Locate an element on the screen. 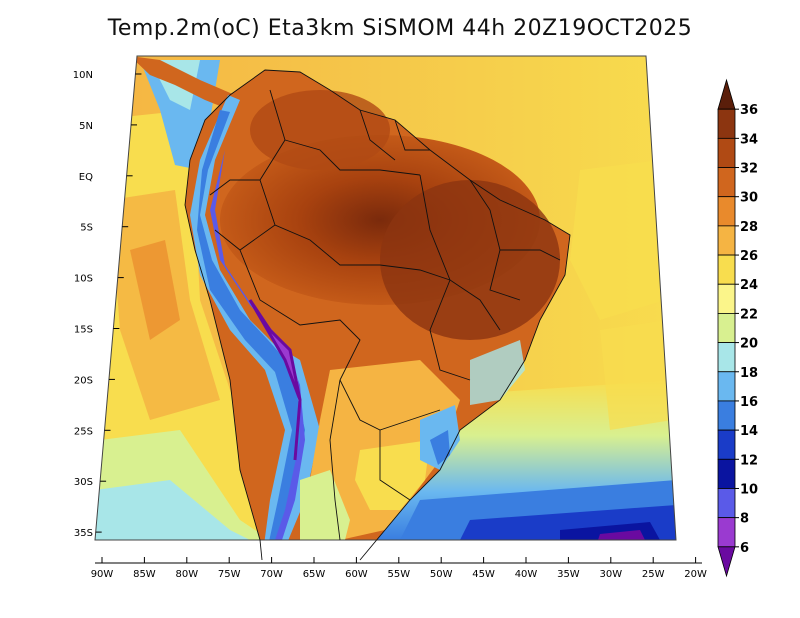 This screenshot has height=618, width=800. lat-tick-label: EQ is located at coordinates (86, 177).